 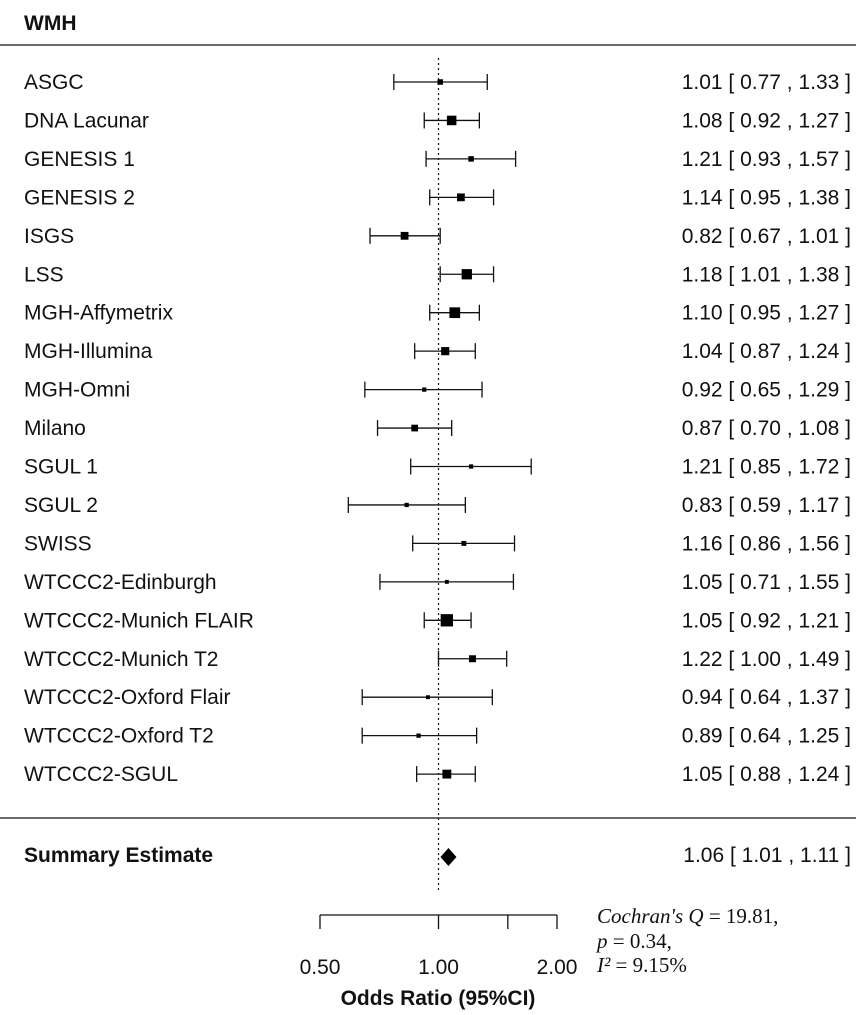 I want to click on study-label: Milano, so click(x=55, y=428).